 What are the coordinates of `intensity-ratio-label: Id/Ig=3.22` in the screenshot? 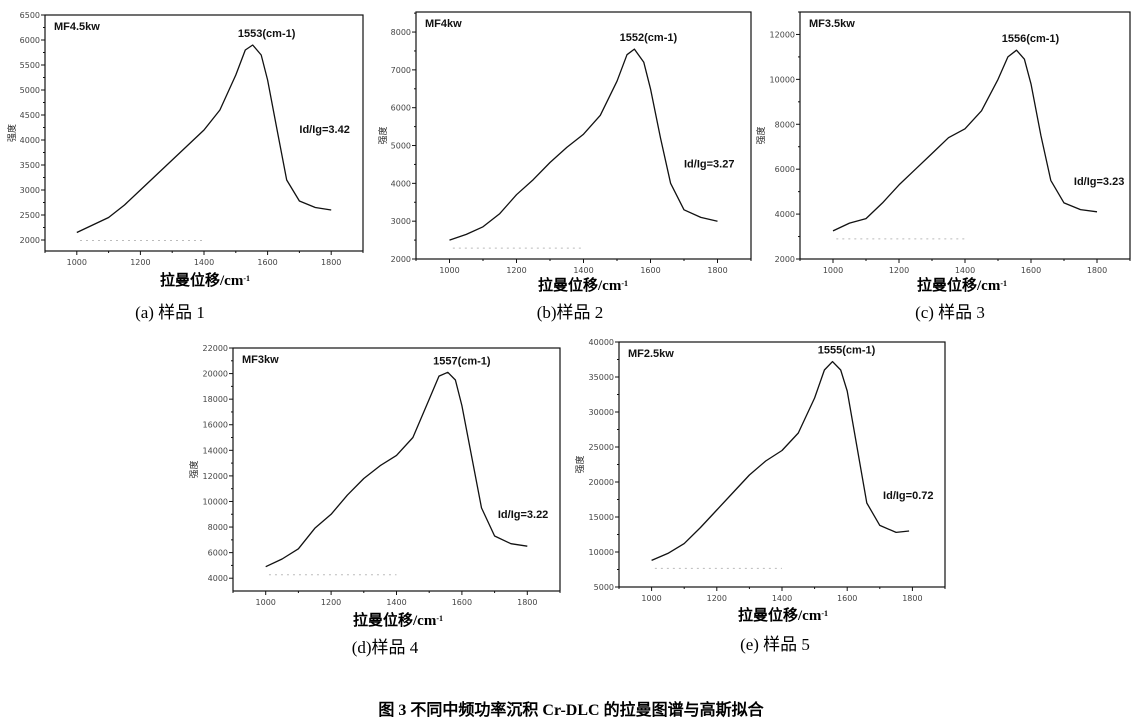 It's located at (523, 515).